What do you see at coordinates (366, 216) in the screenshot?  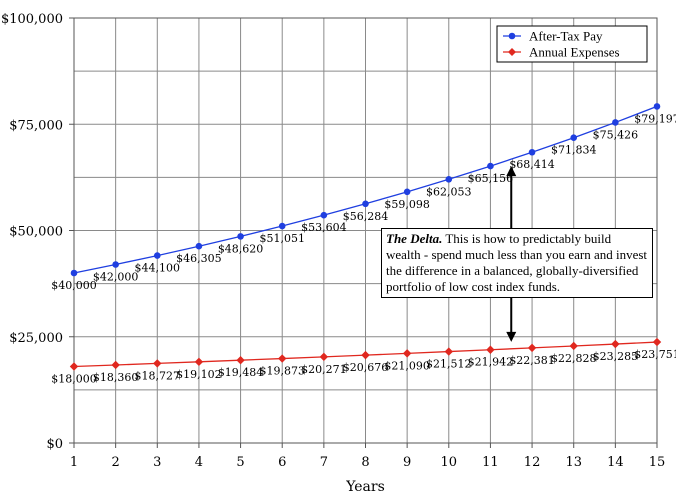 I see `data-label: $56,284` at bounding box center [366, 216].